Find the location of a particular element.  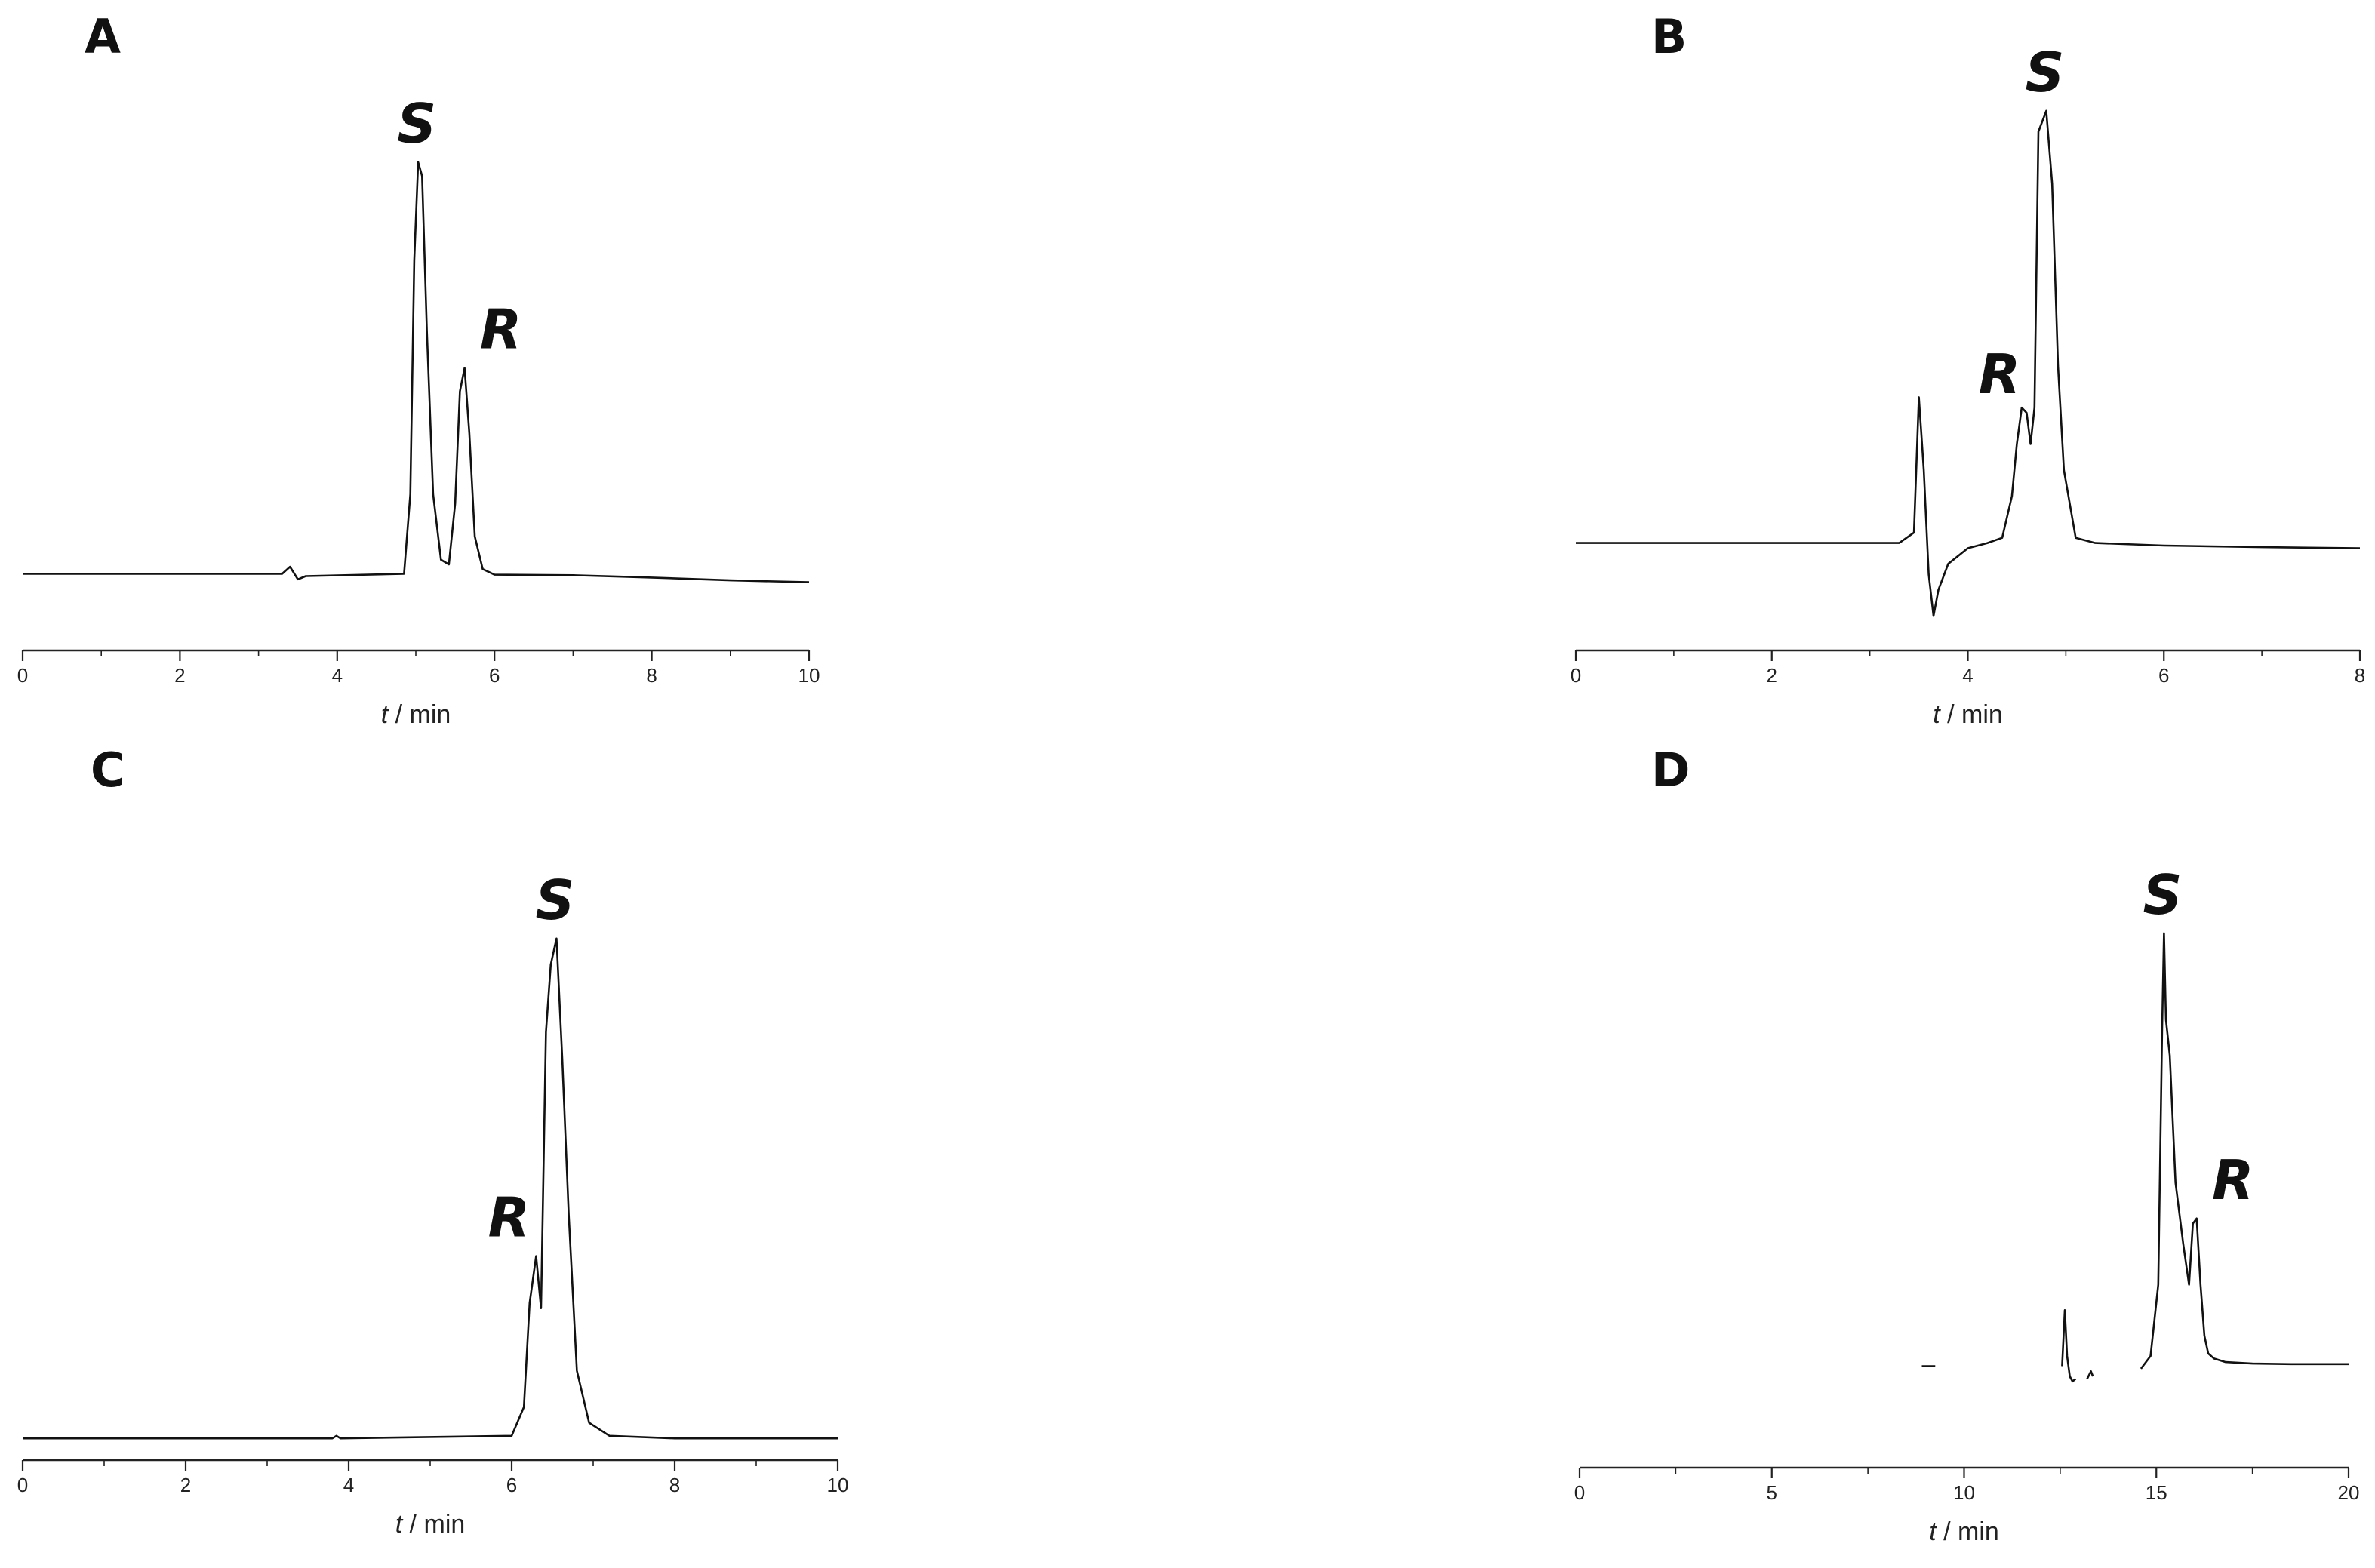

x-tick-label: 5 is located at coordinates (1772, 1492).